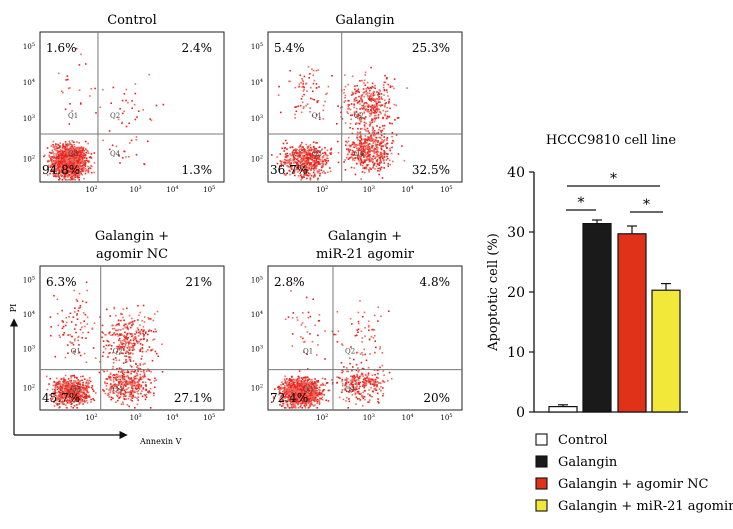  Describe the element at coordinates (289, 170) in the screenshot. I see `pct-lower-left: 36.7%` at that location.